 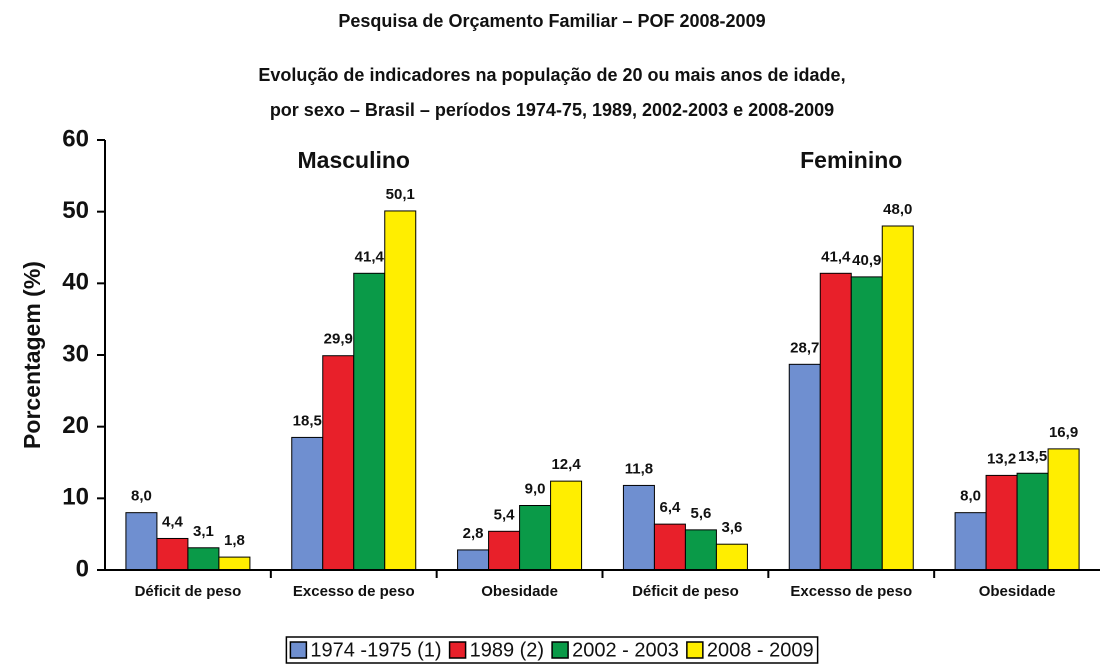 I want to click on data-label: 5,6, so click(x=700, y=513).